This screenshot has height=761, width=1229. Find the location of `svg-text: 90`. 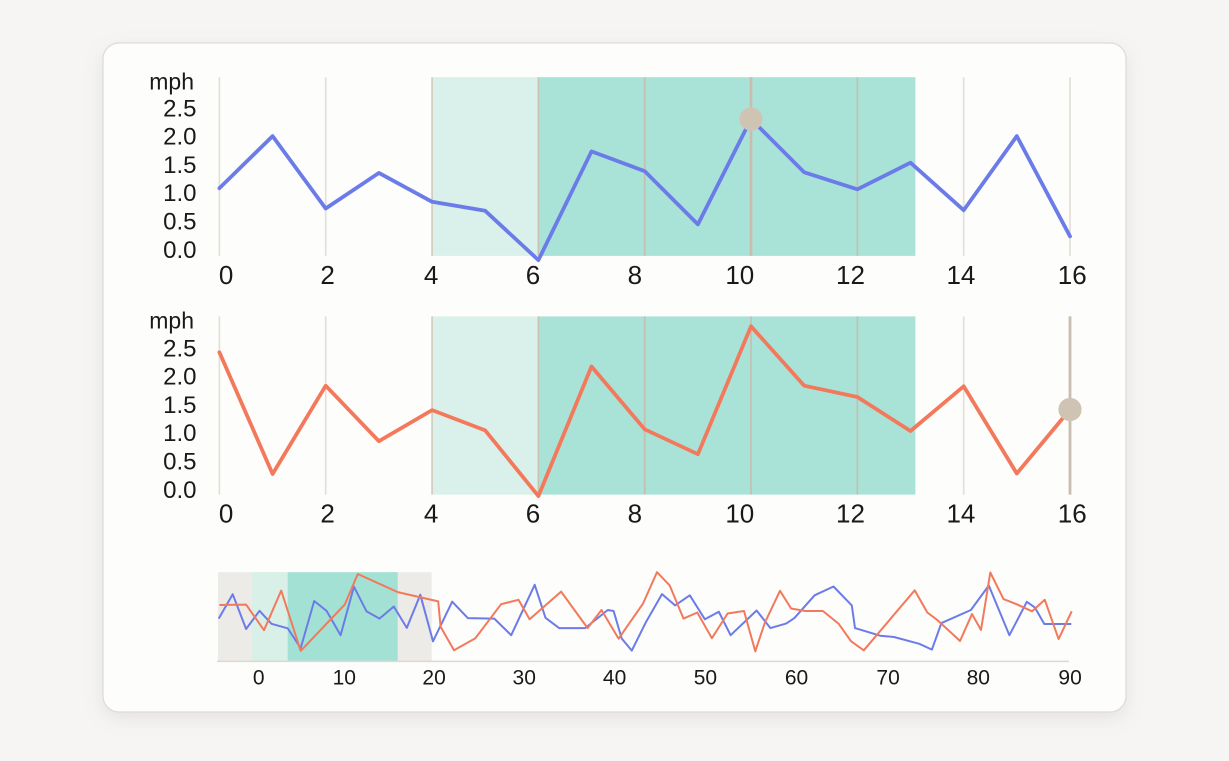

svg-text: 90 is located at coordinates (1069, 678).